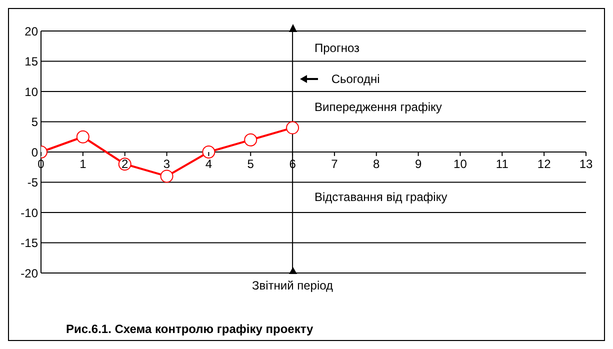 This screenshot has height=349, width=613. Describe the element at coordinates (544, 164) in the screenshot. I see `x-tick-label: 12` at that location.